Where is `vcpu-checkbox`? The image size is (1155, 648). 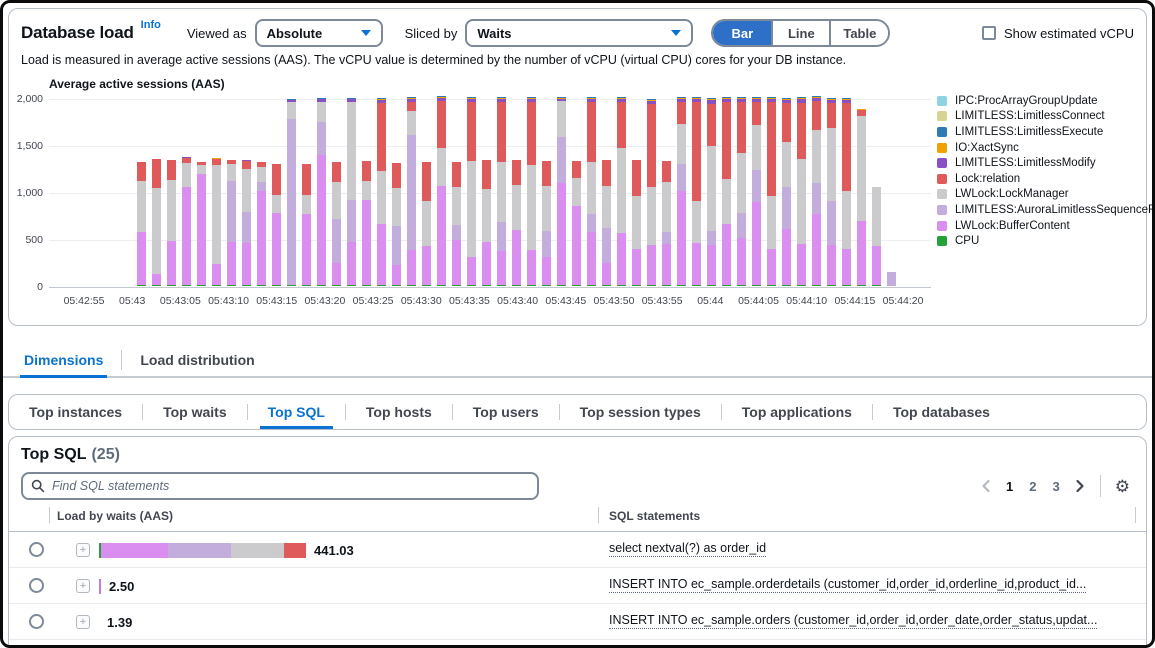
vcpu-checkbox is located at coordinates (988, 33).